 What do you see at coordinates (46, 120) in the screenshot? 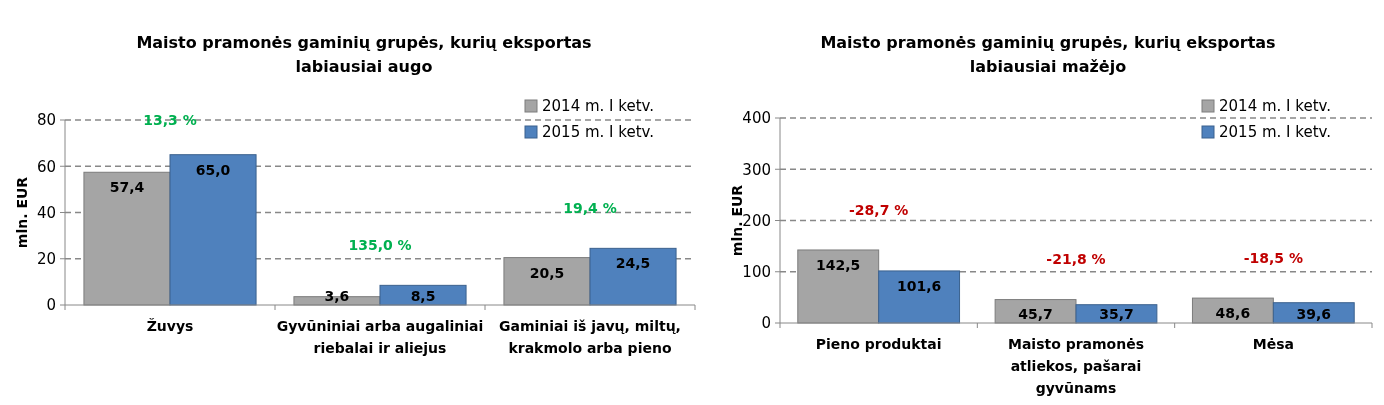
I see `y-tick-label: 80` at bounding box center [46, 120].